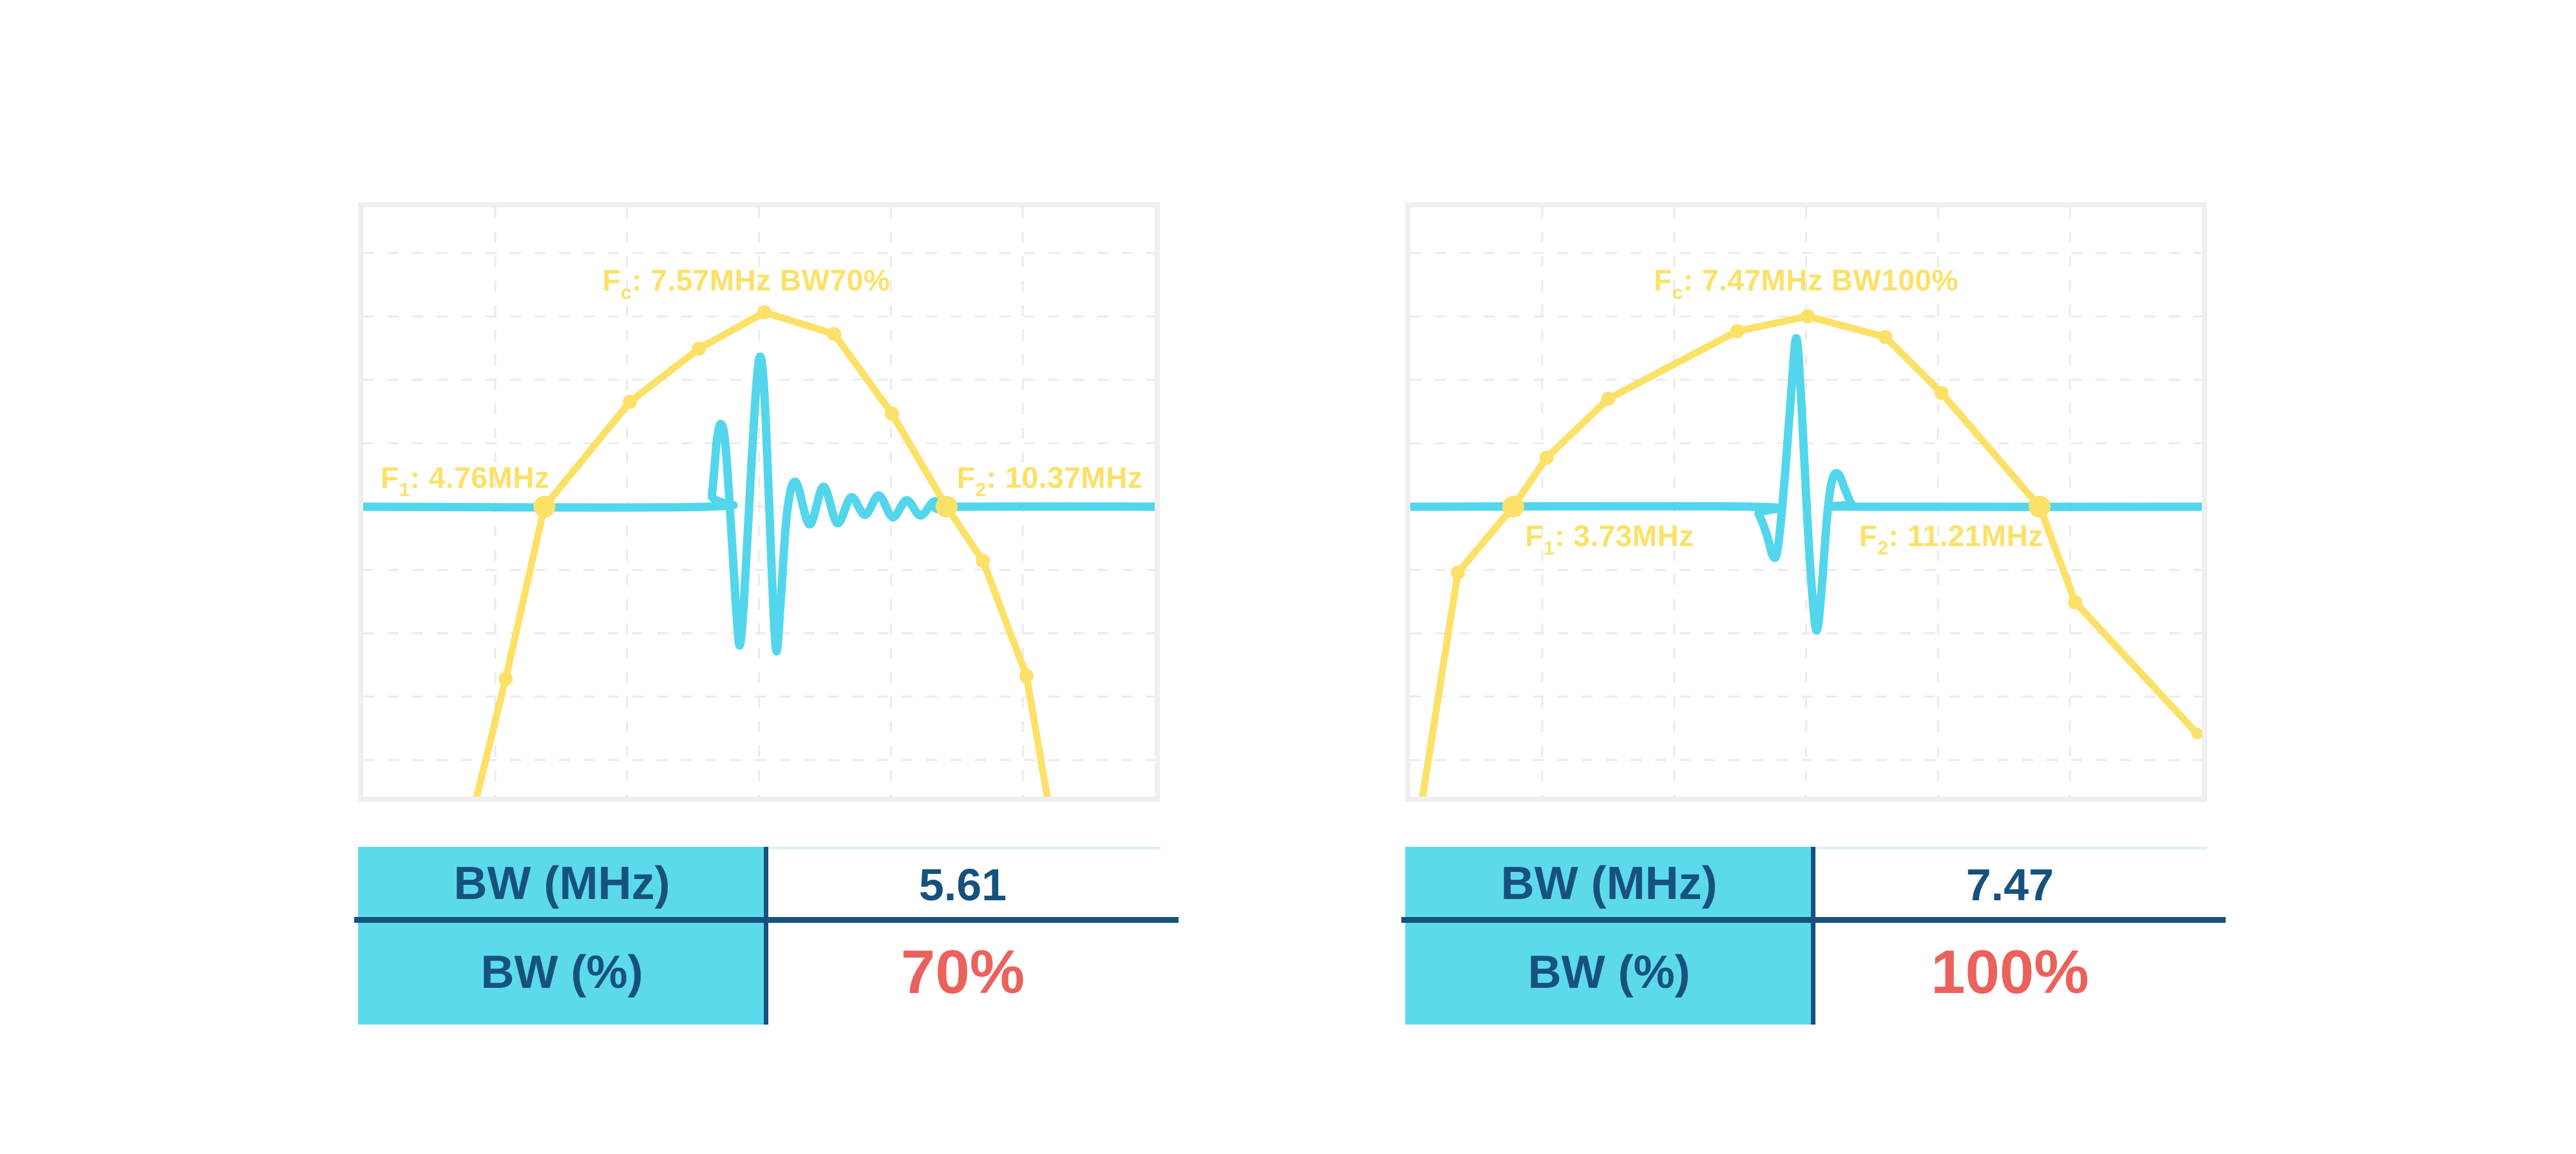 The image size is (2576, 1154). What do you see at coordinates (465, 481) in the screenshot?
I see `annotation-f1: F1: 4.76MHz` at bounding box center [465, 481].